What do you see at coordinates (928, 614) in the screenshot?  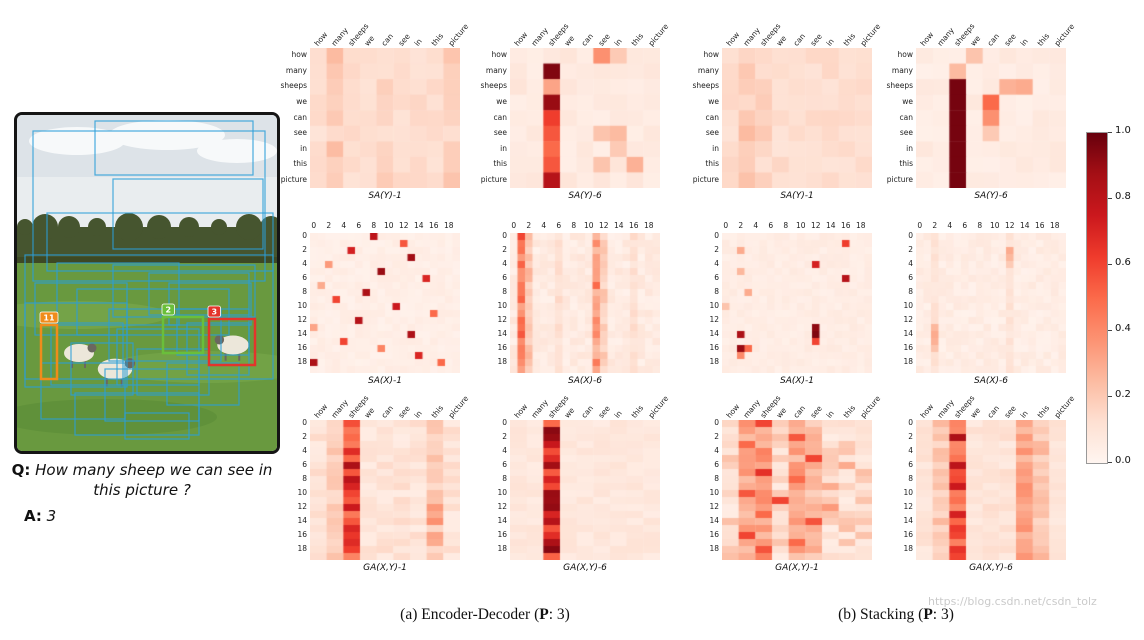 I see `caption-b-p: P` at bounding box center [928, 614].